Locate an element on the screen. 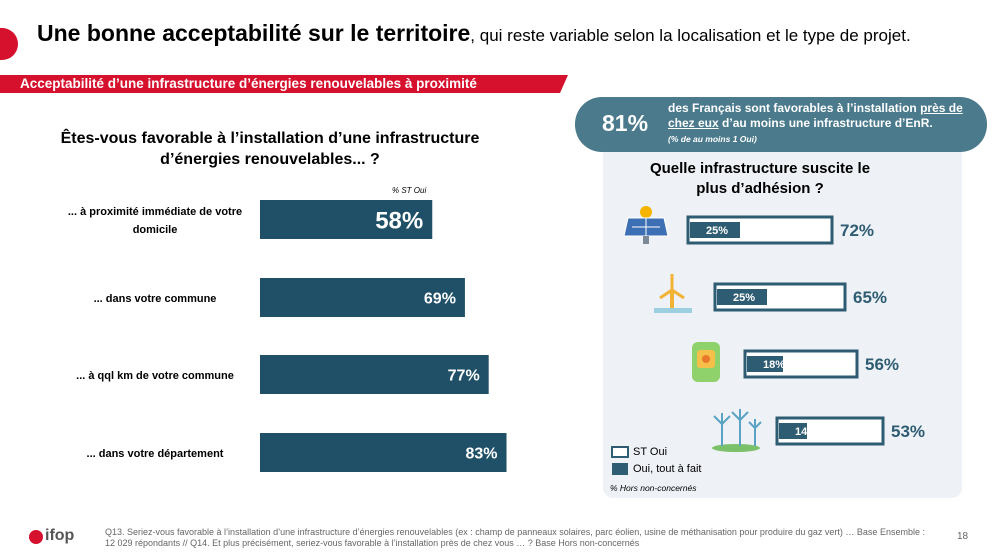 This screenshot has height=554, width=1000. banner-bg is located at coordinates (284, 84).